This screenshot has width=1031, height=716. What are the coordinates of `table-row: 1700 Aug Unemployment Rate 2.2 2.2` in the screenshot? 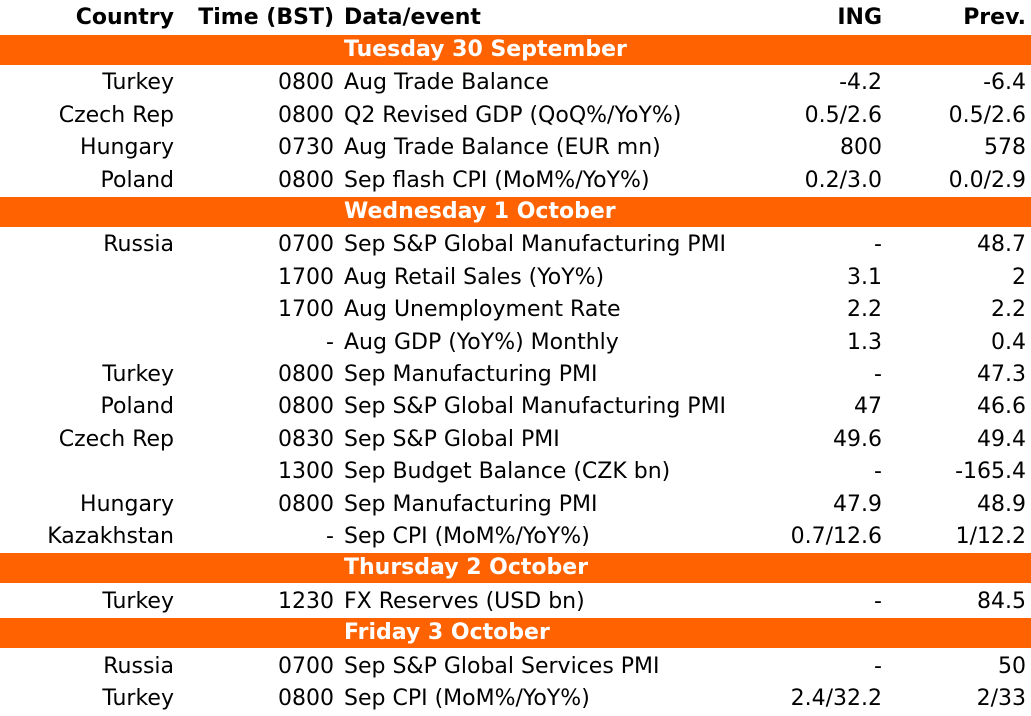 It's located at (515, 310).